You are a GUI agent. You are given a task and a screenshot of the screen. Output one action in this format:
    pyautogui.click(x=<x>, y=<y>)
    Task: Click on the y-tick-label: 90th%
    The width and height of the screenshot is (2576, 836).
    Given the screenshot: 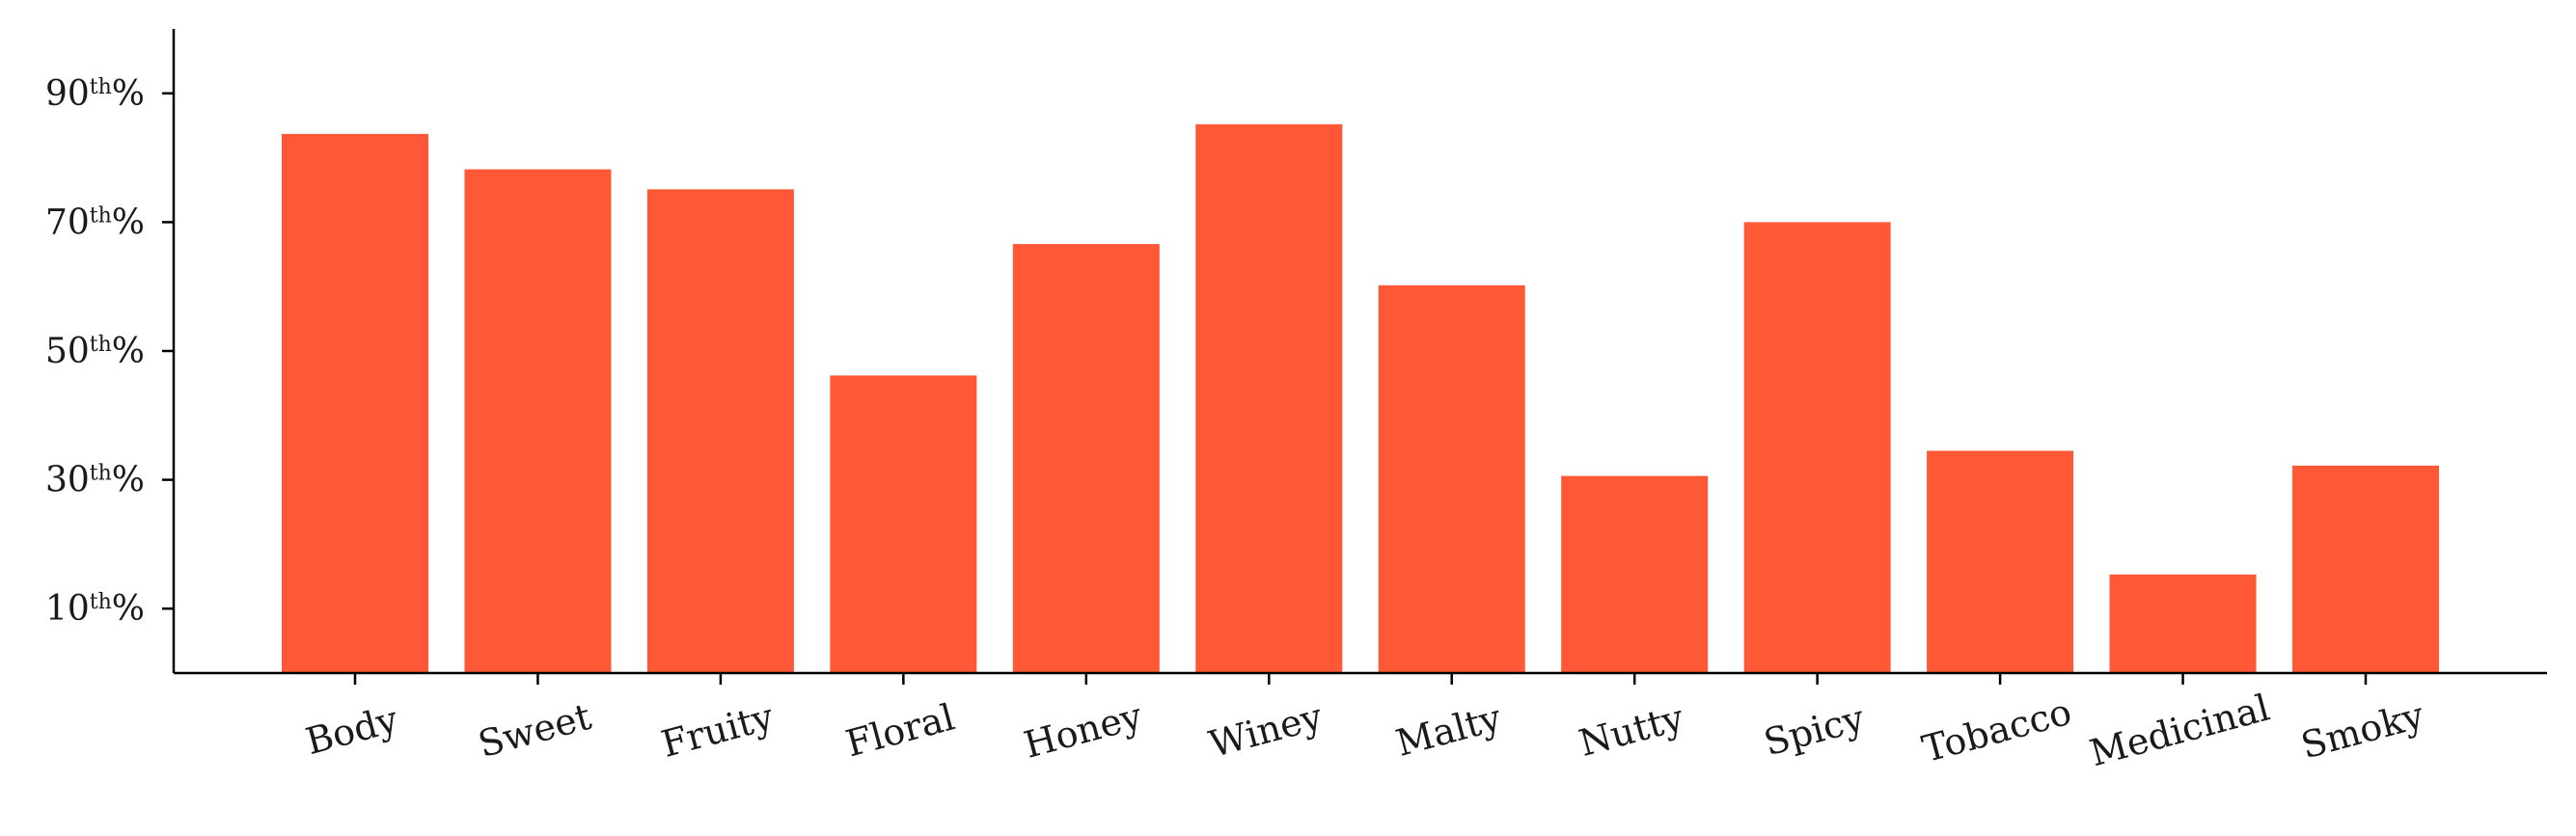 What is the action you would take?
    pyautogui.click(x=95, y=94)
    